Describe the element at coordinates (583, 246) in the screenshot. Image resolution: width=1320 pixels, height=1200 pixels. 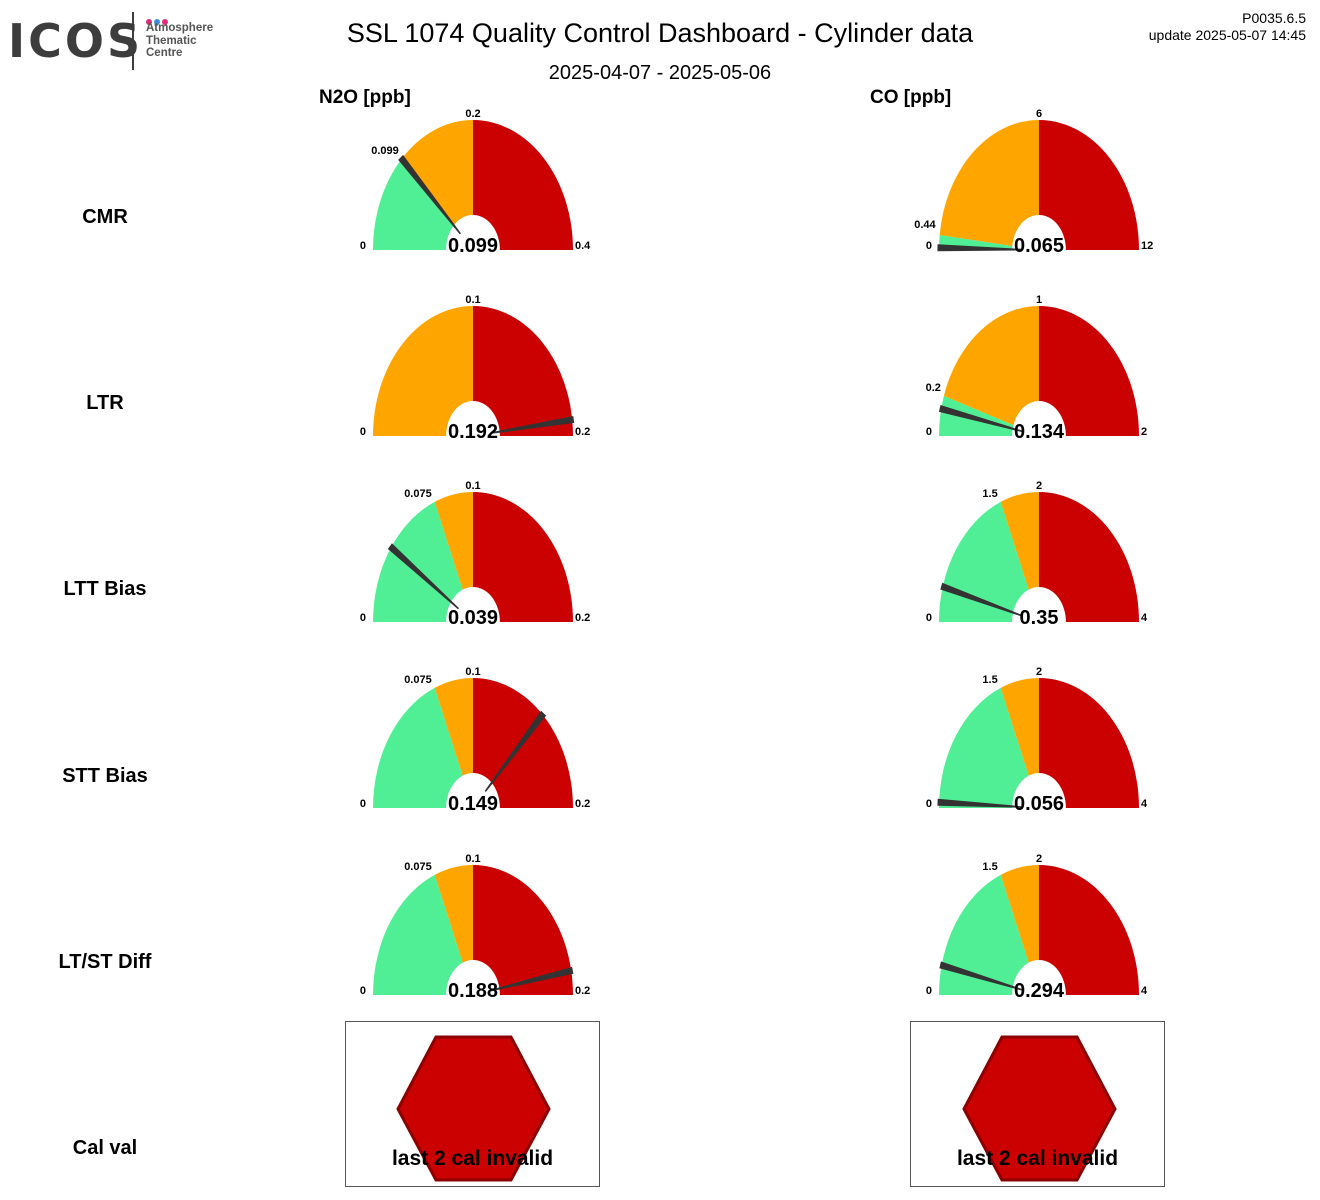
I see `gauge-tick-label: 0.4` at that location.